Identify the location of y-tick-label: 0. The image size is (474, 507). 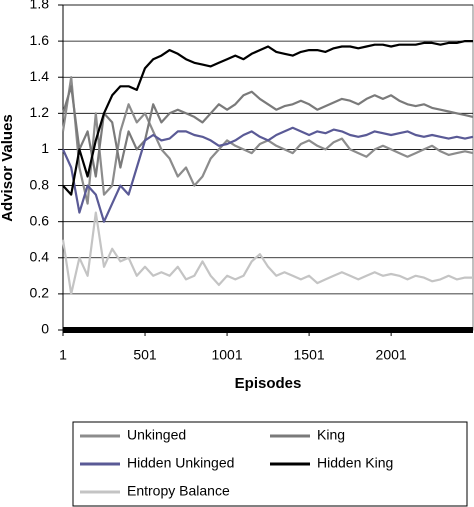
(45, 329).